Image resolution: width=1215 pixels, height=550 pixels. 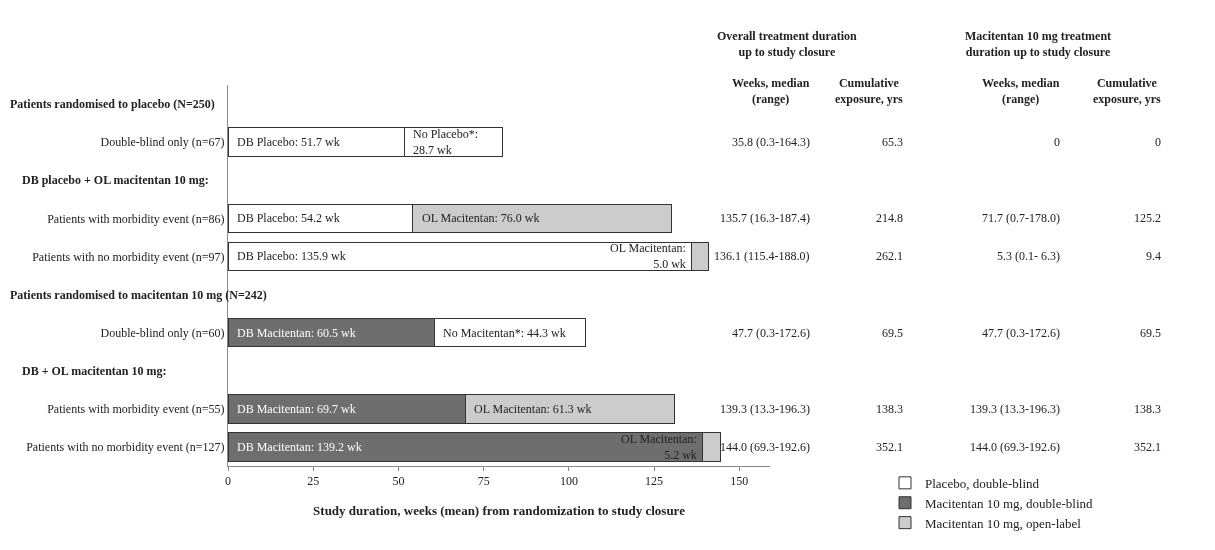 I want to click on annotation: 139.3 (13.3-196.3), so click(x=765, y=409).